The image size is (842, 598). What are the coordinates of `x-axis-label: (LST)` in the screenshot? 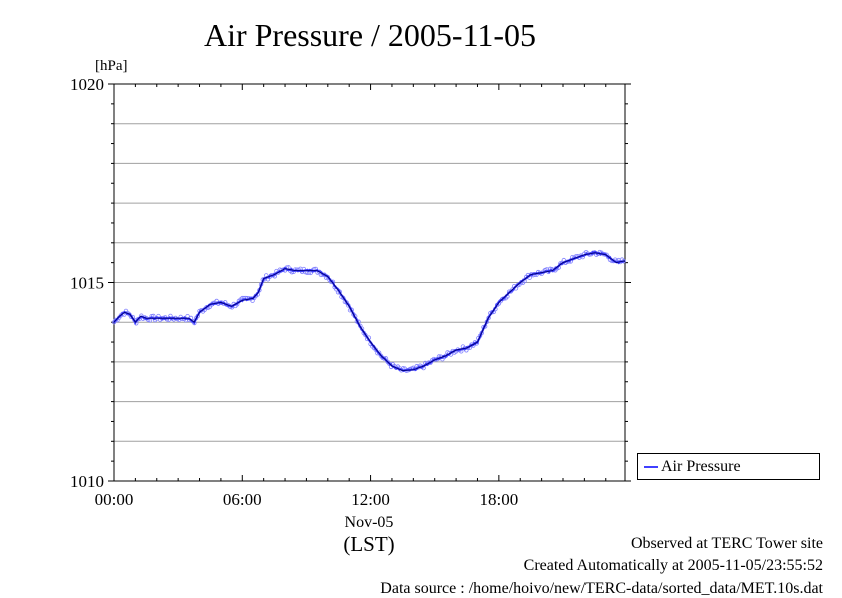 It's located at (368, 544).